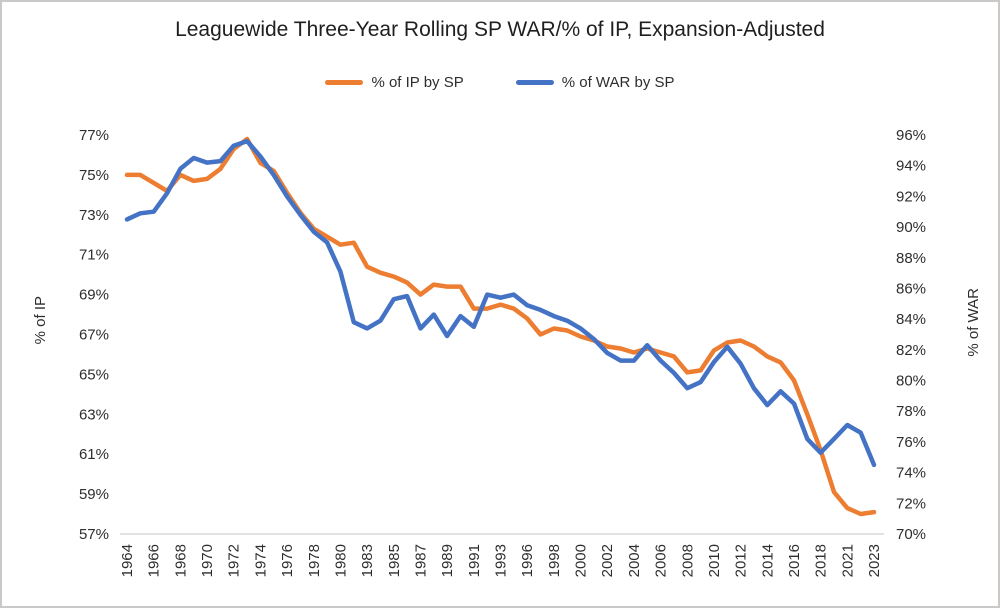  Describe the element at coordinates (94, 255) in the screenshot. I see `y-axis-left-tick-label: 71%` at that location.